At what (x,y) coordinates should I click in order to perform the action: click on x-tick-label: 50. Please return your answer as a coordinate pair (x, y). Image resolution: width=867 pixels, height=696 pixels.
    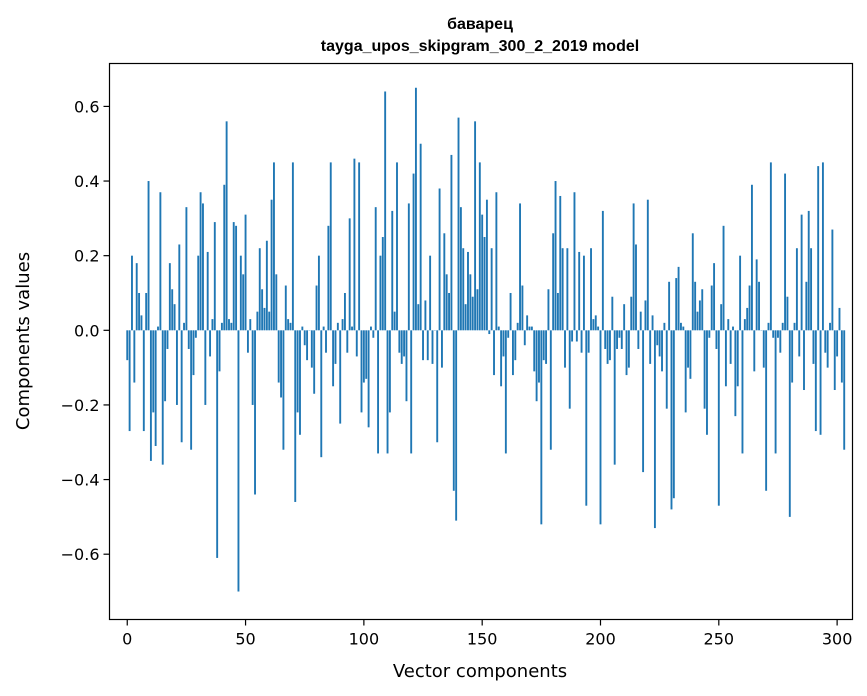
    Looking at the image, I should click on (245, 639).